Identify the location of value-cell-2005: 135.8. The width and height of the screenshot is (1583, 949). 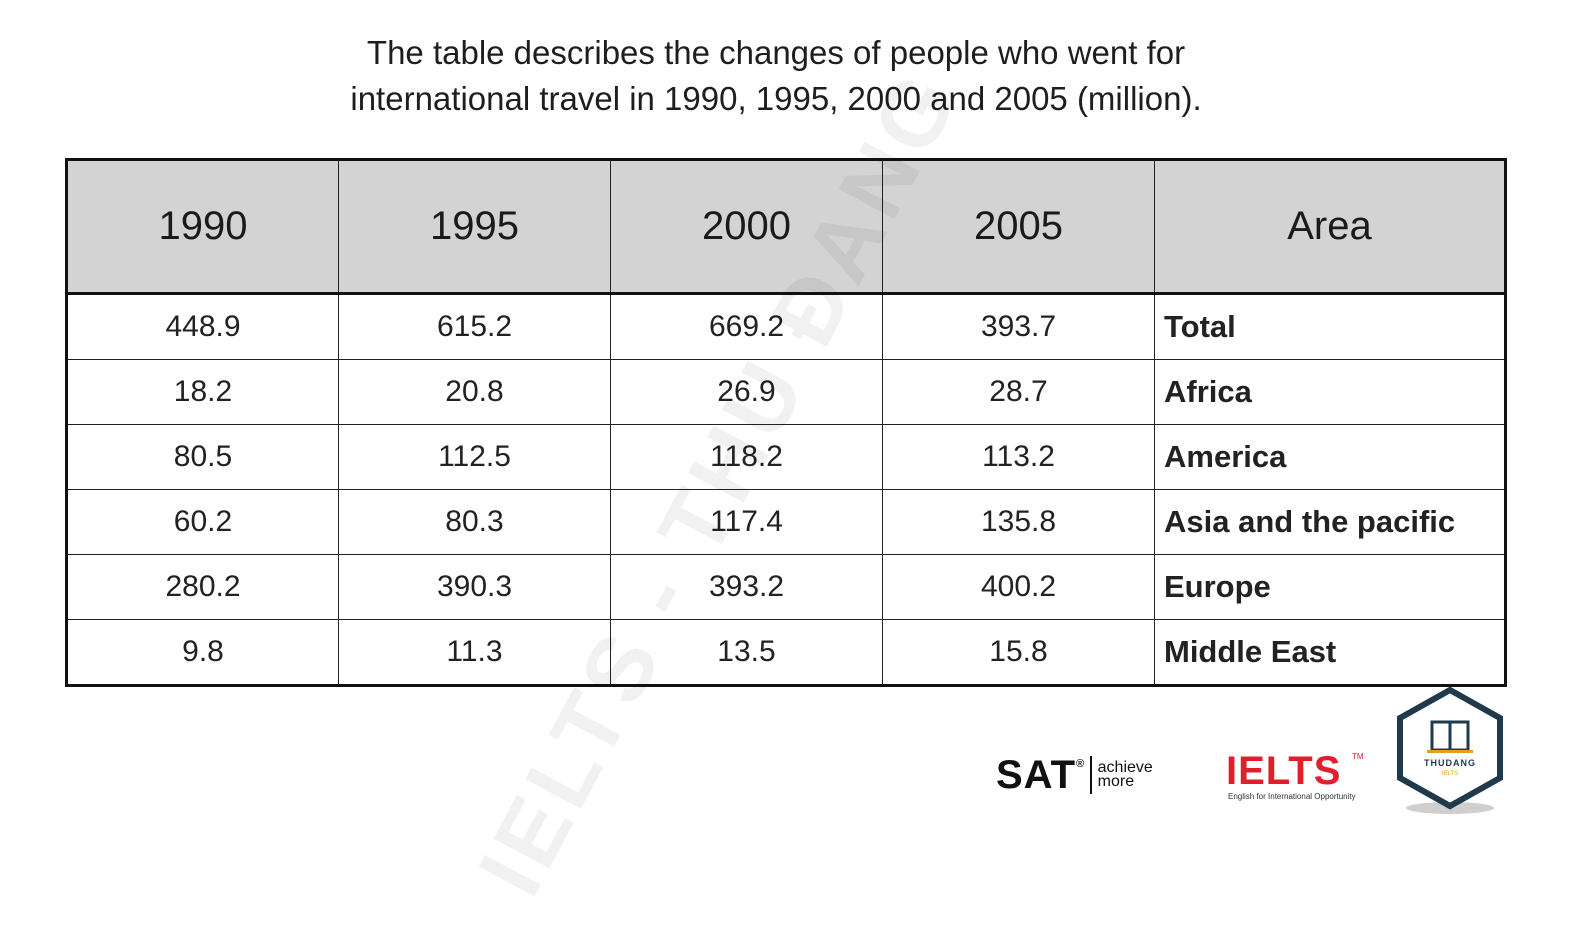
(1018, 522).